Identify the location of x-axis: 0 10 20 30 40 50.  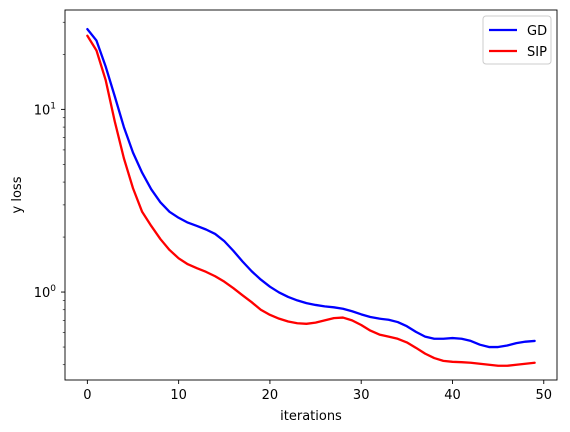
(317, 391).